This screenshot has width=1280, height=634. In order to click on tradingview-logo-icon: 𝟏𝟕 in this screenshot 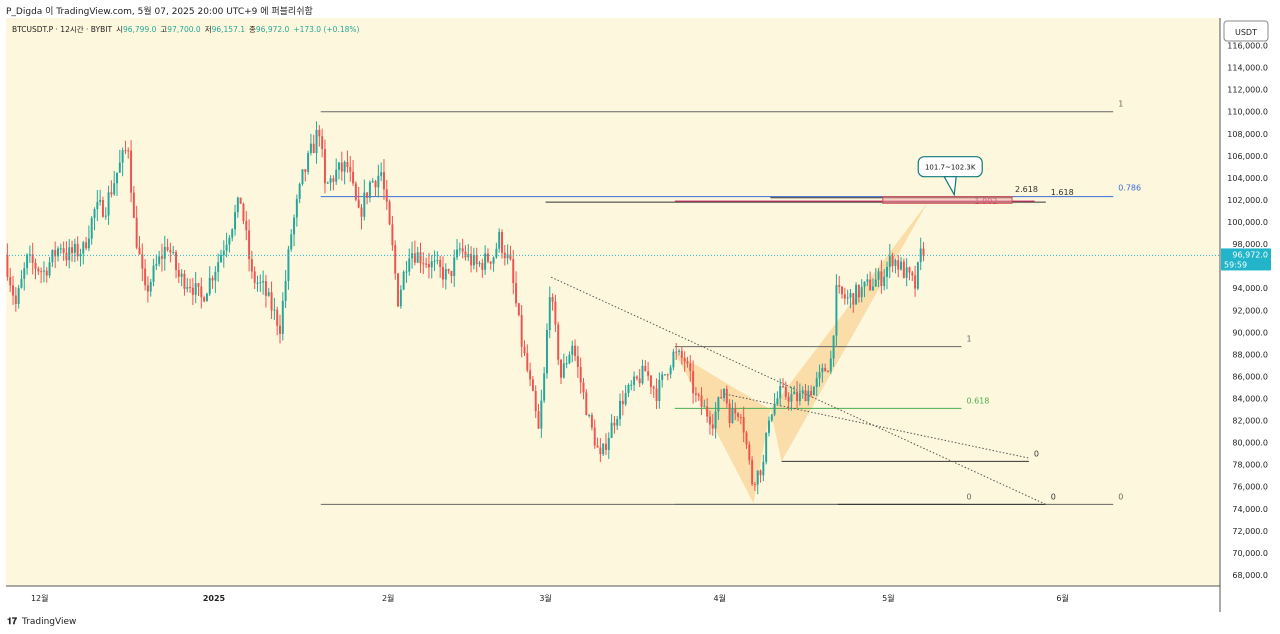, I will do `click(12, 622)`.